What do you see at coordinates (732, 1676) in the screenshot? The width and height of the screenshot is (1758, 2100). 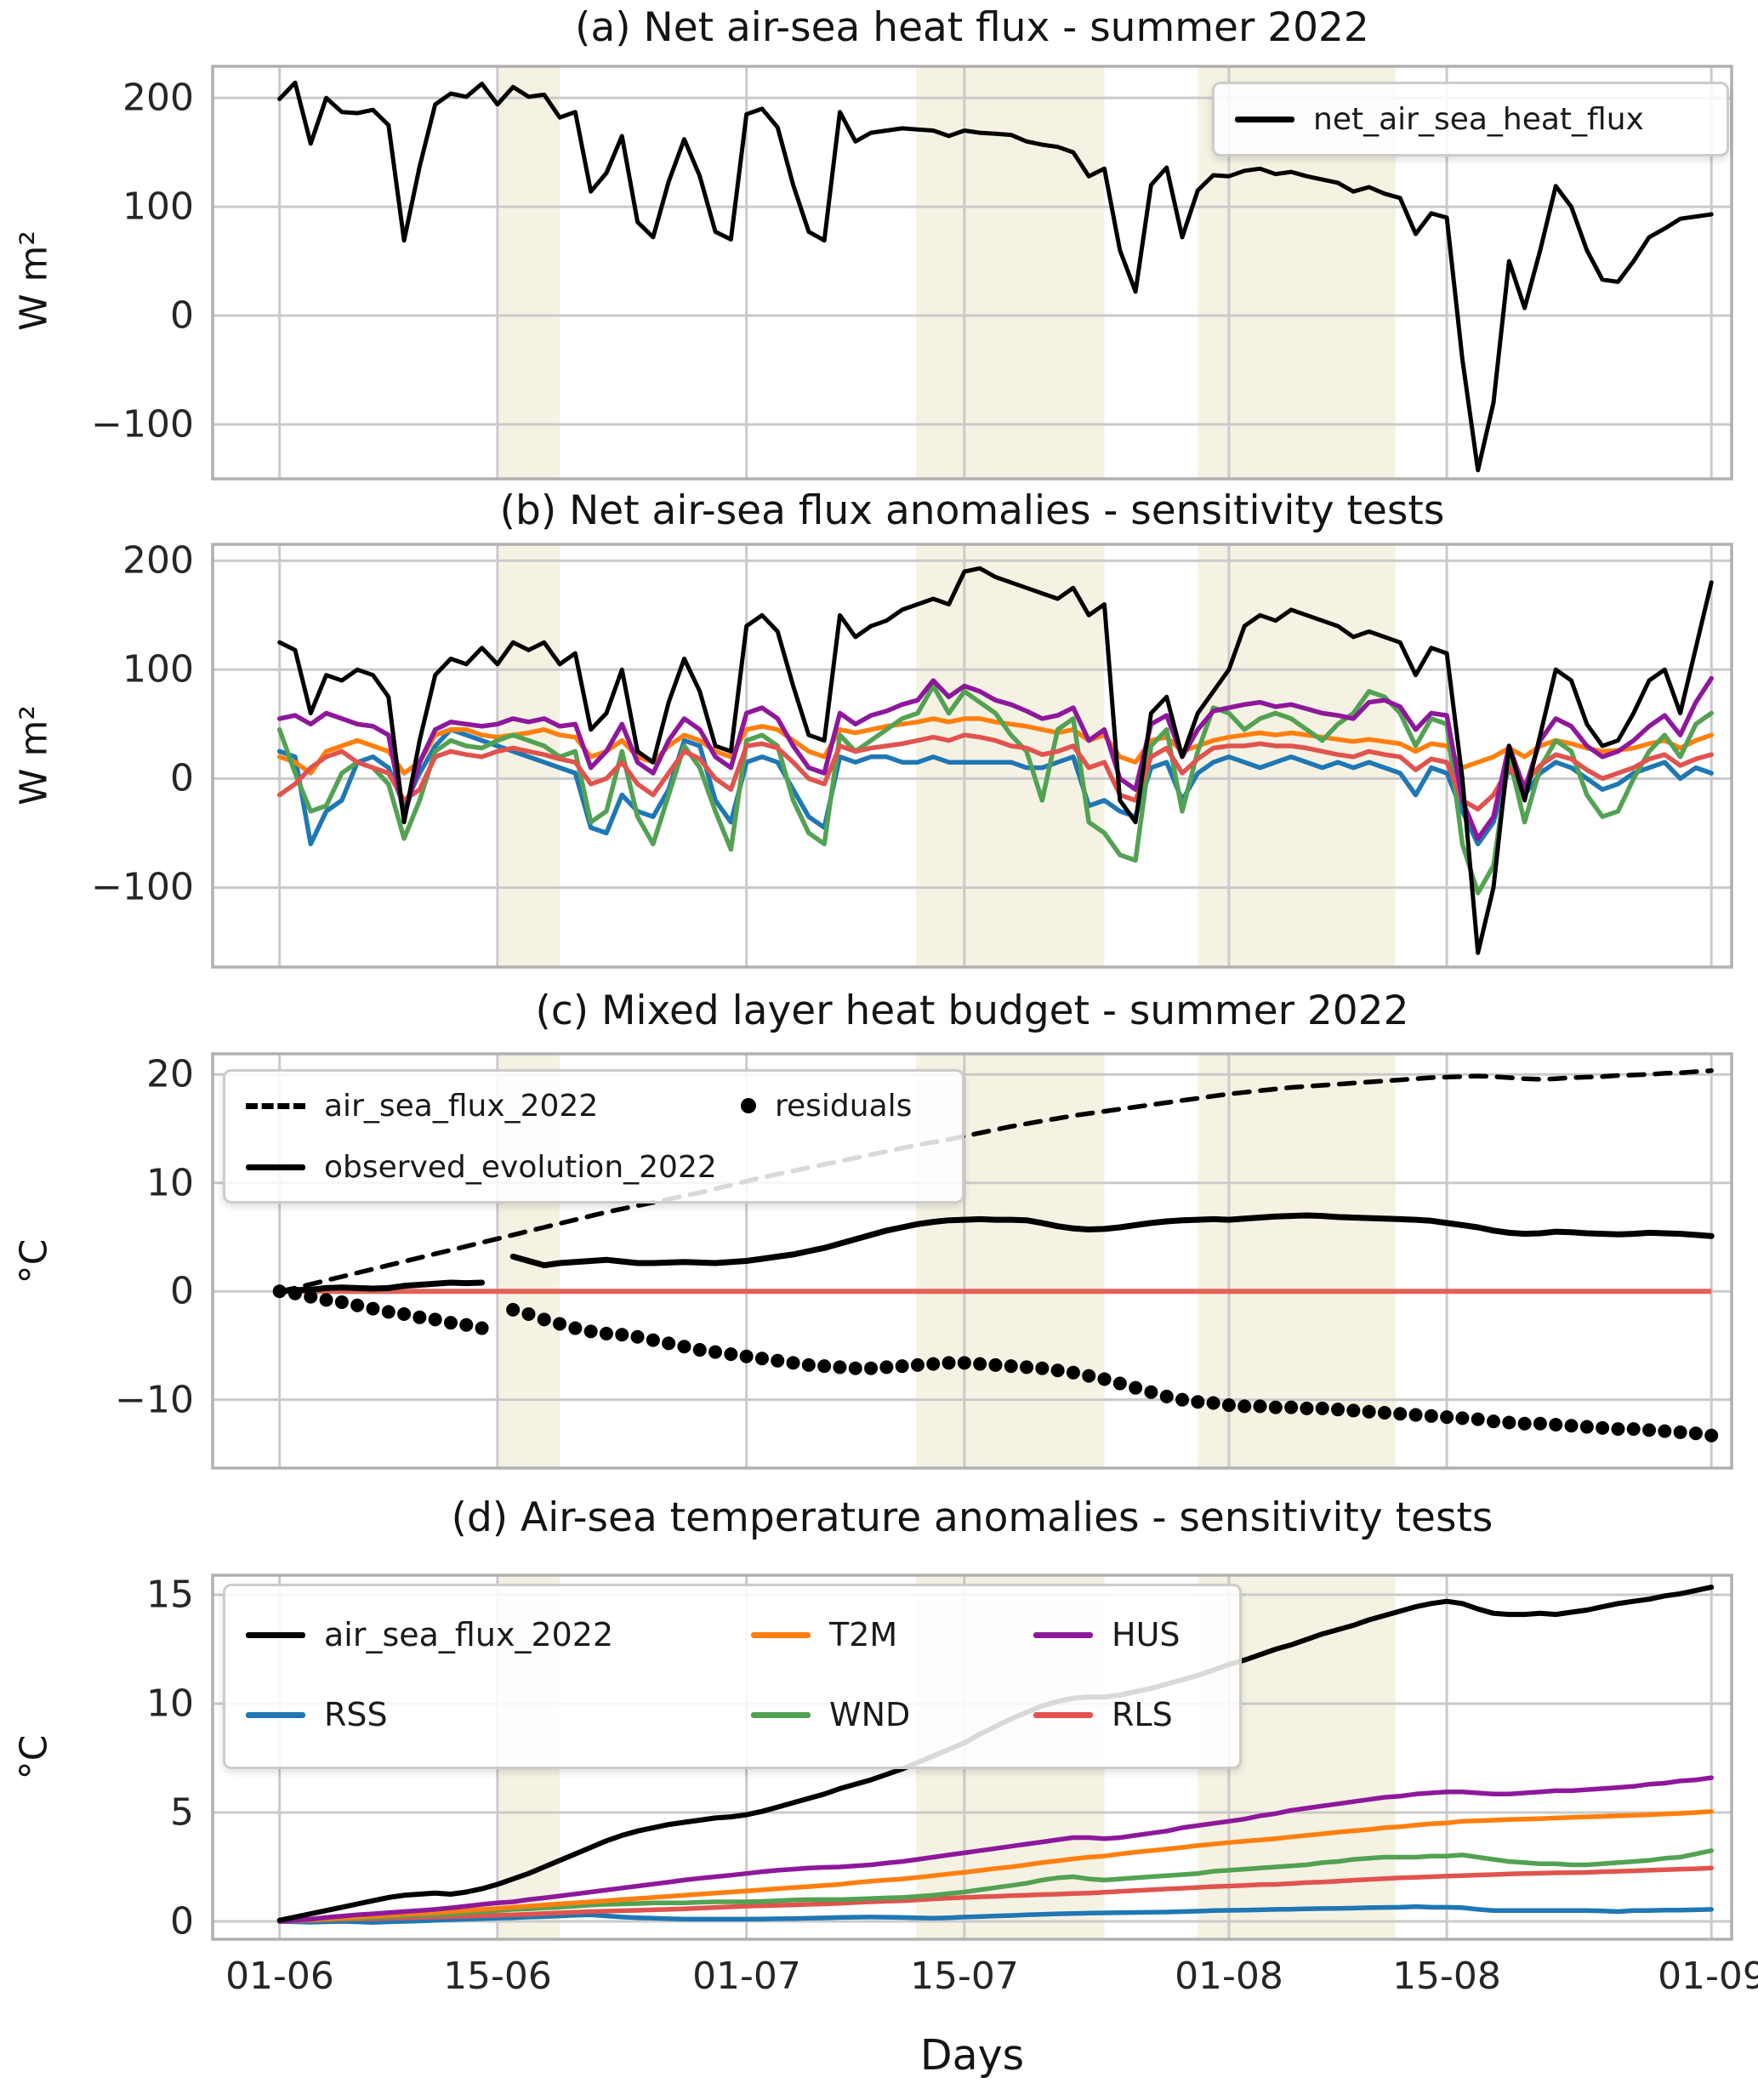 I see `legend-panel-d: air_sea_flux_2022 RSS T2M WND HUS RLS` at bounding box center [732, 1676].